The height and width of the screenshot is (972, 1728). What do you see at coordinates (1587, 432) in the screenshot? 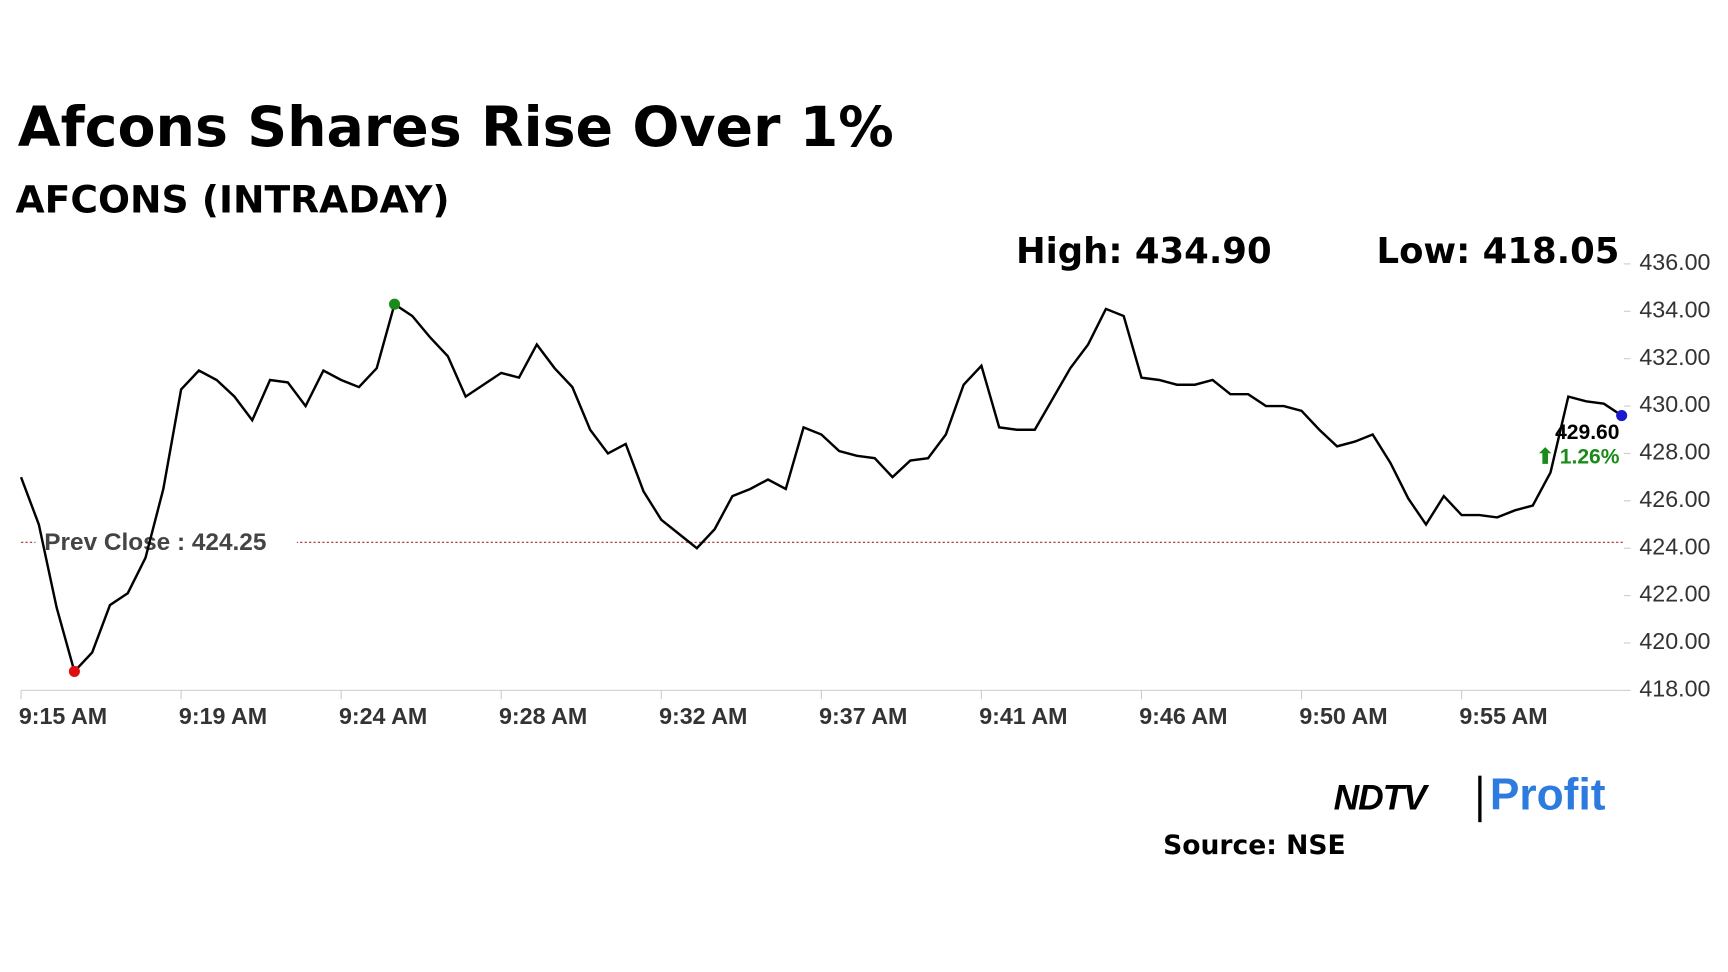
I see `last-value: 429.60` at bounding box center [1587, 432].